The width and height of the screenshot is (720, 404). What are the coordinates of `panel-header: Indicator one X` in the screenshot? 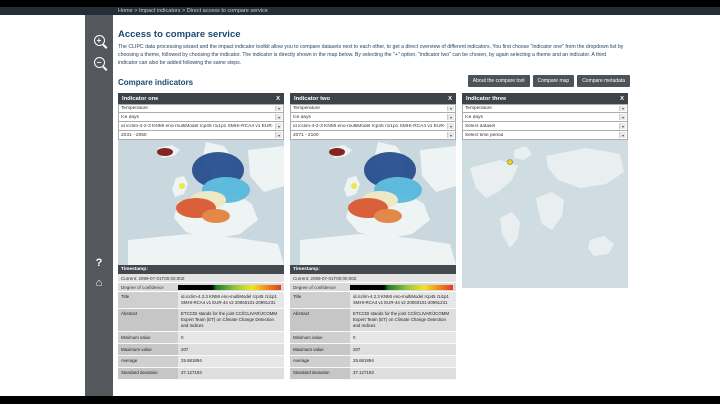 It's located at (201, 99).